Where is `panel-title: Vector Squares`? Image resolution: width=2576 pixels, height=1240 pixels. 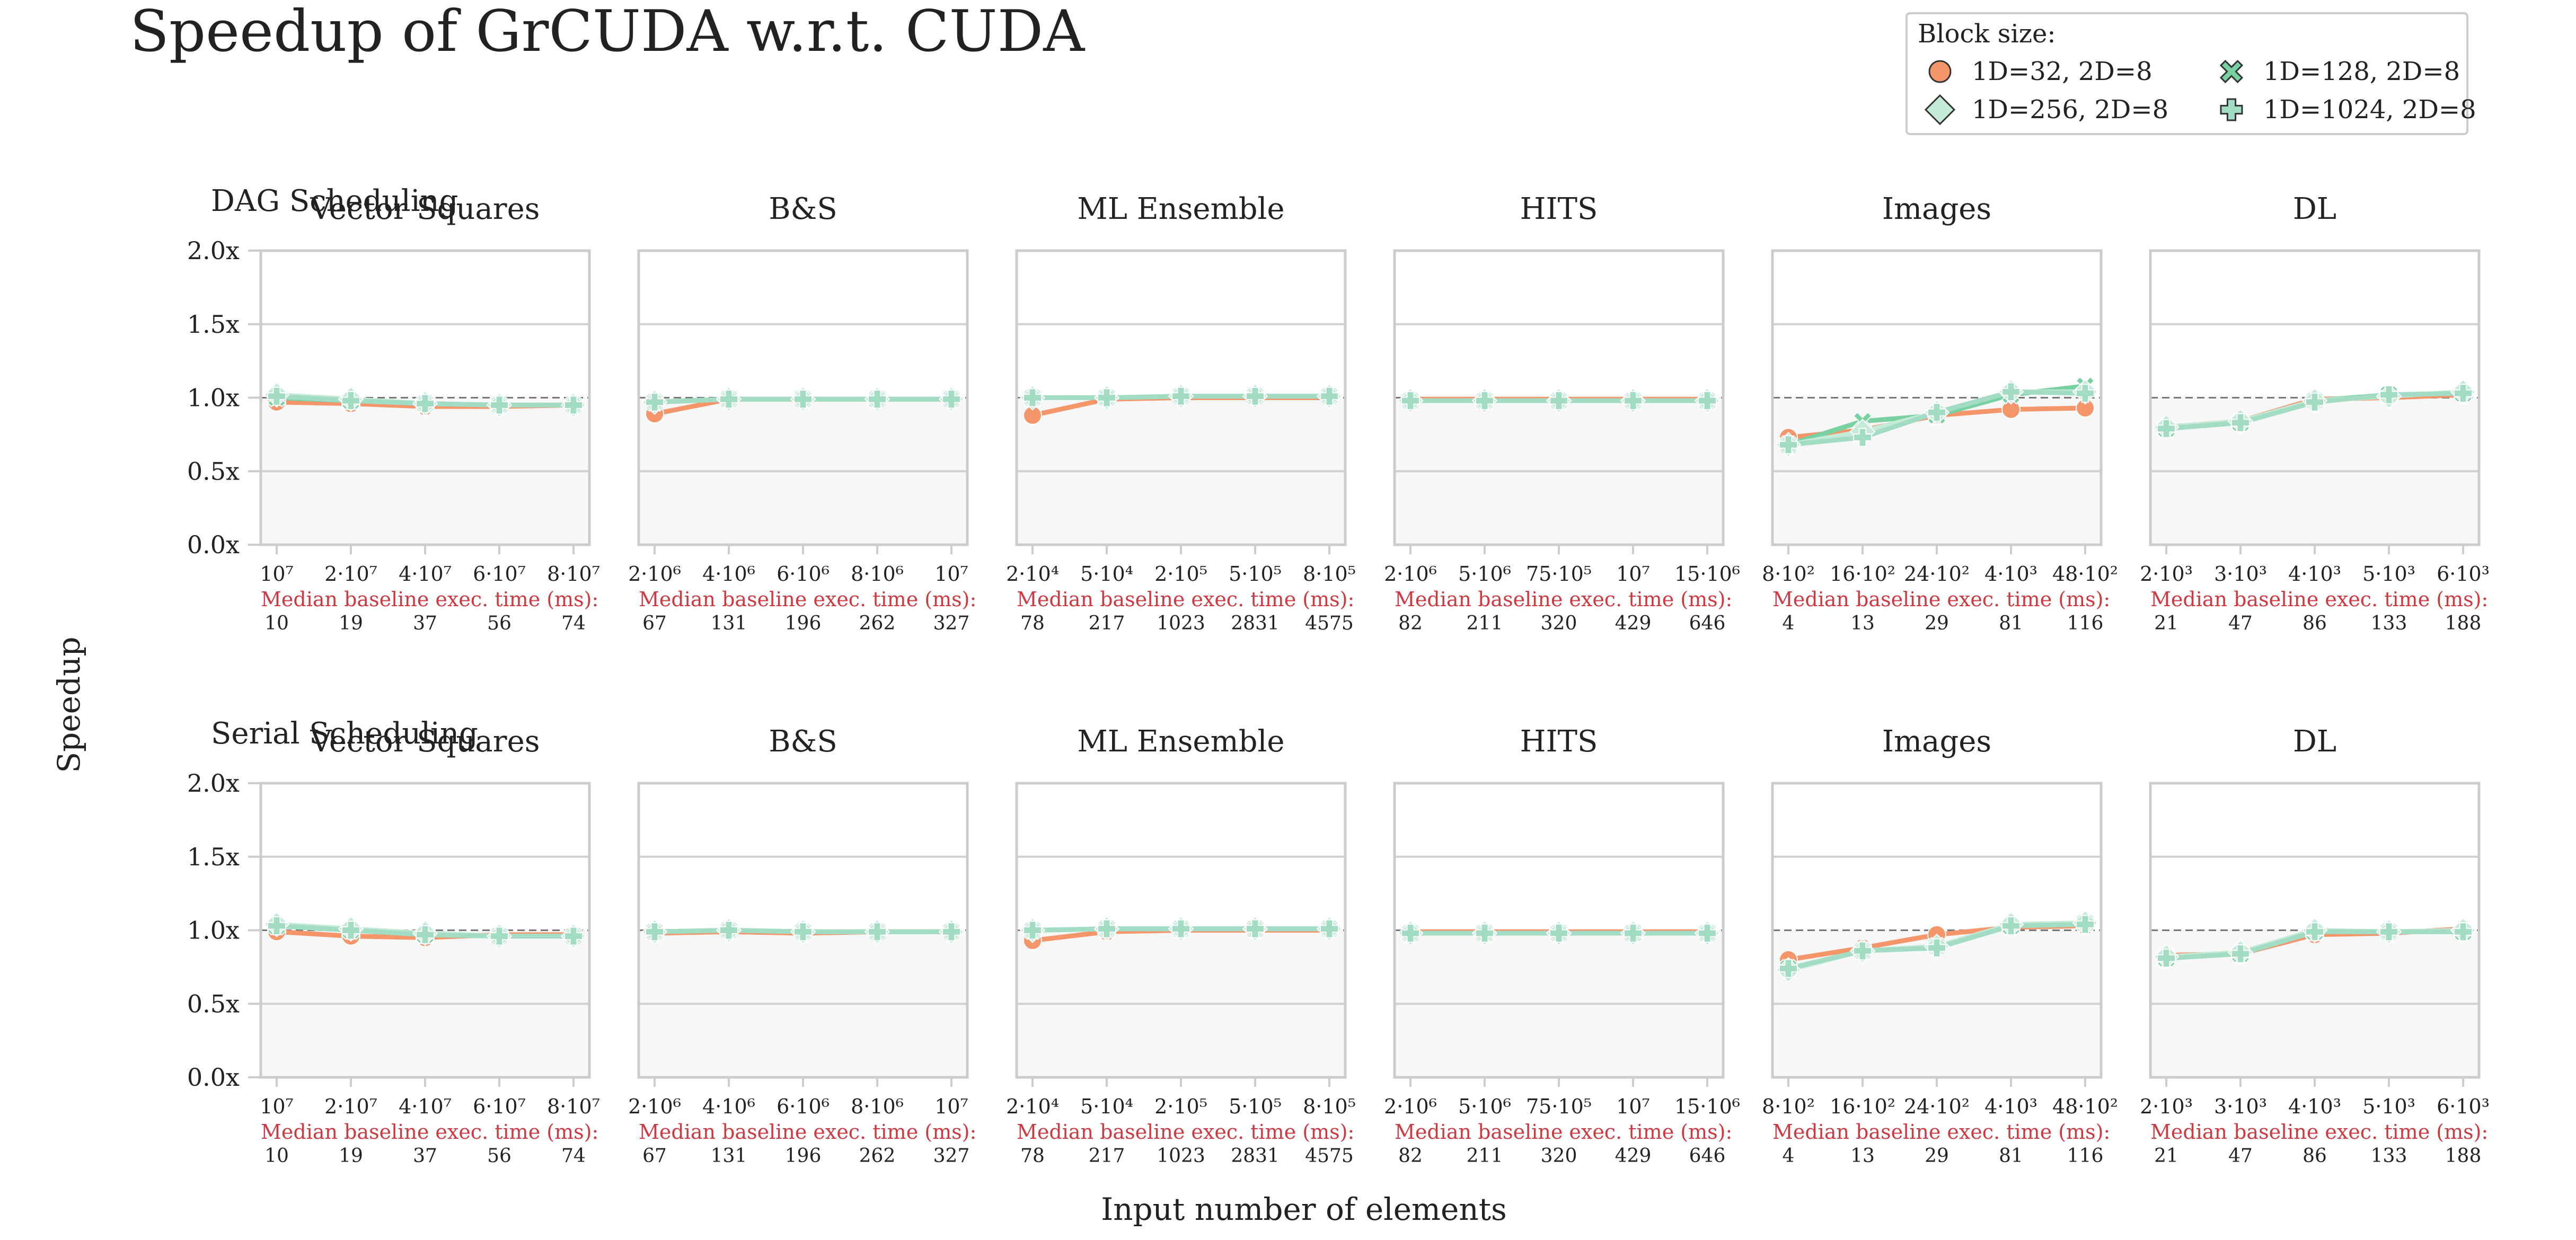
panel-title: Vector Squares is located at coordinates (425, 741).